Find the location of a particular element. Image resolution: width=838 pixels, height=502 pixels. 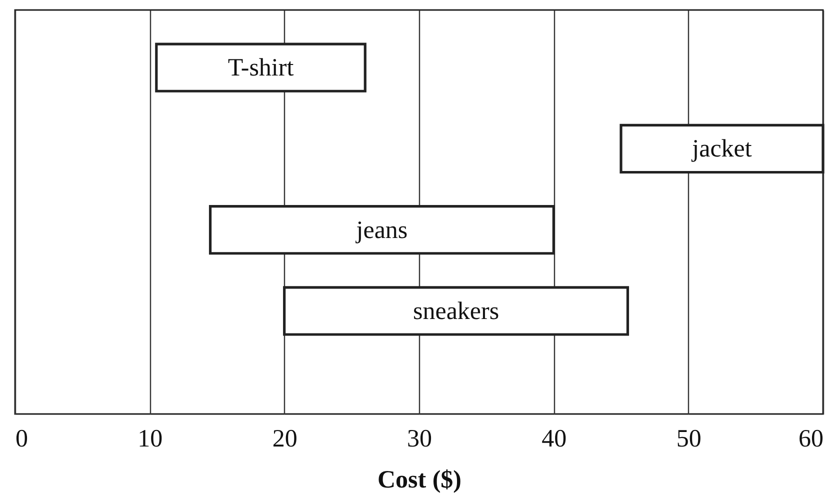

x-tick-label: 30 is located at coordinates (419, 439).